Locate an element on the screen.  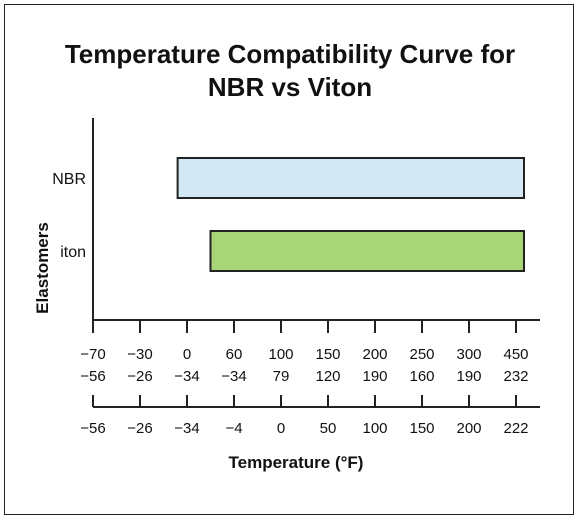
tick-label-row2-7: 160 is located at coordinates (421, 376).